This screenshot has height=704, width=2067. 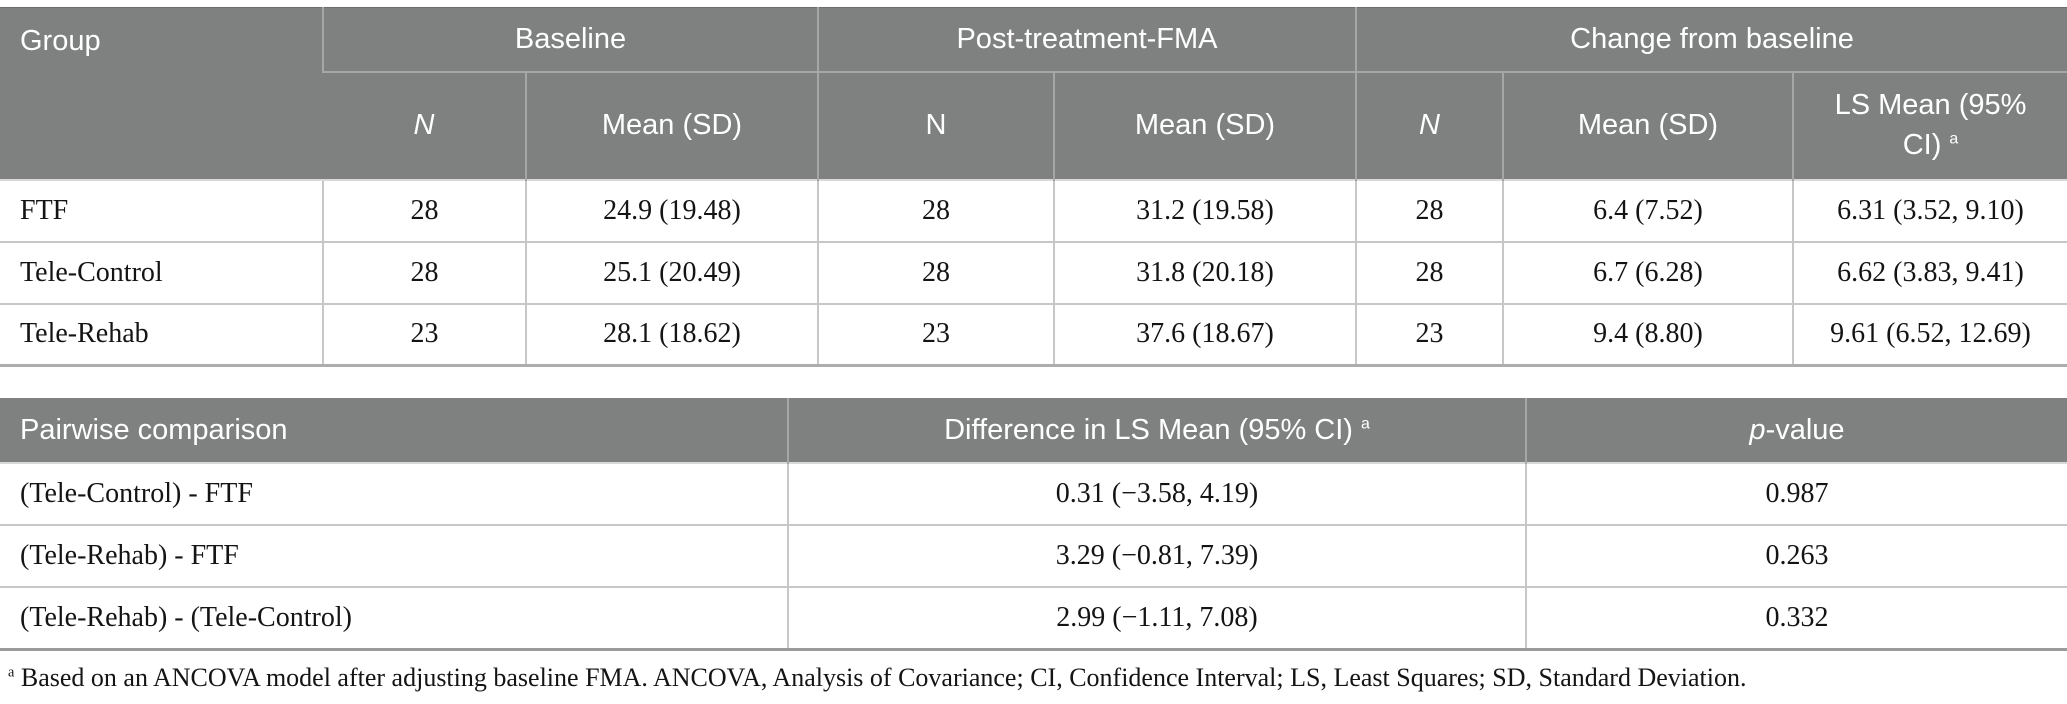 What do you see at coordinates (1757, 429) in the screenshot?
I see `p-italic: p` at bounding box center [1757, 429].